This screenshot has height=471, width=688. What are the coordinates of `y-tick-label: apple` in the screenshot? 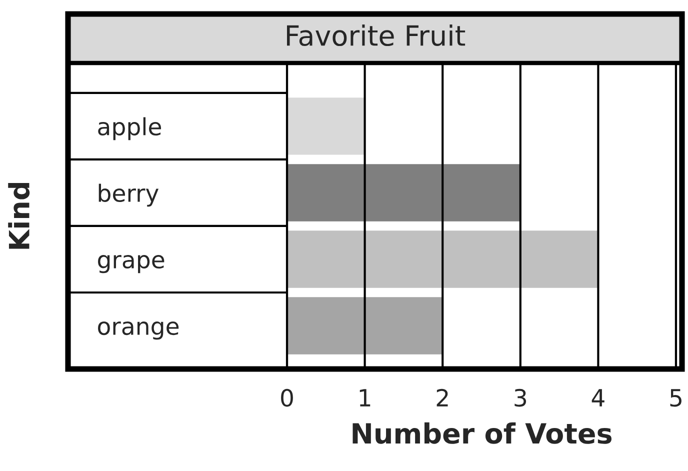 It's located at (129, 128).